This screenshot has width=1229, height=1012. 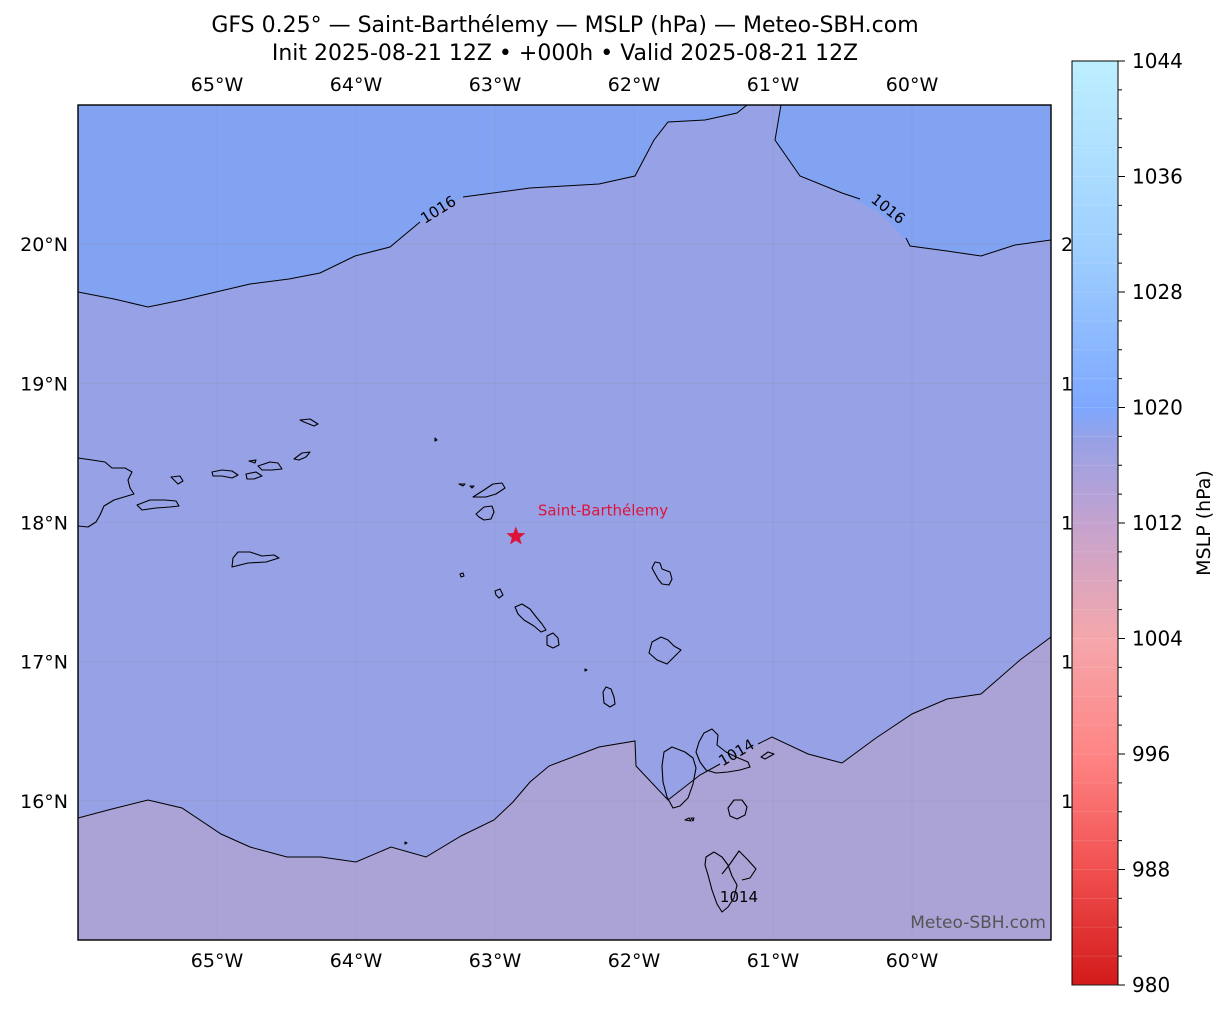 What do you see at coordinates (603, 510) in the screenshot?
I see `marker-label: Saint-Barthélemy` at bounding box center [603, 510].